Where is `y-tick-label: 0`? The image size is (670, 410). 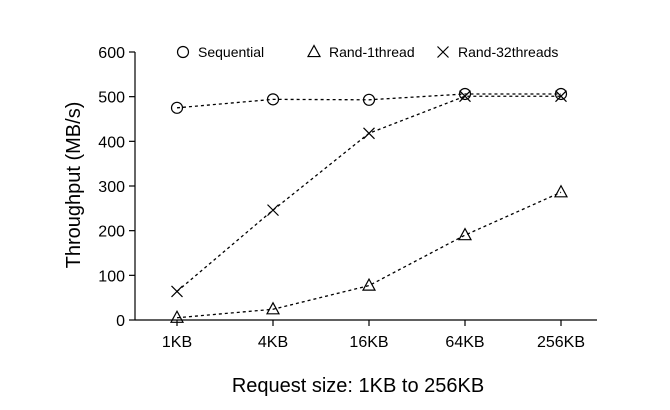 y-tick-label: 0 is located at coordinates (120, 321).